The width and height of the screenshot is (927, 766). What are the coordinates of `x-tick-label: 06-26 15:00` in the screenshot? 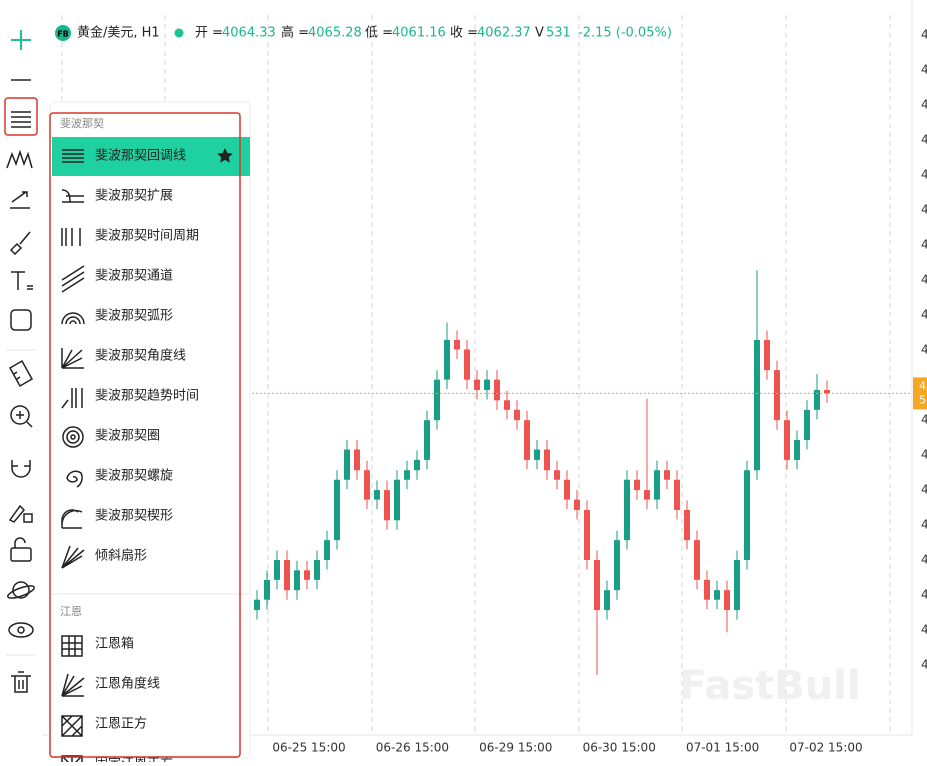 It's located at (412, 748).